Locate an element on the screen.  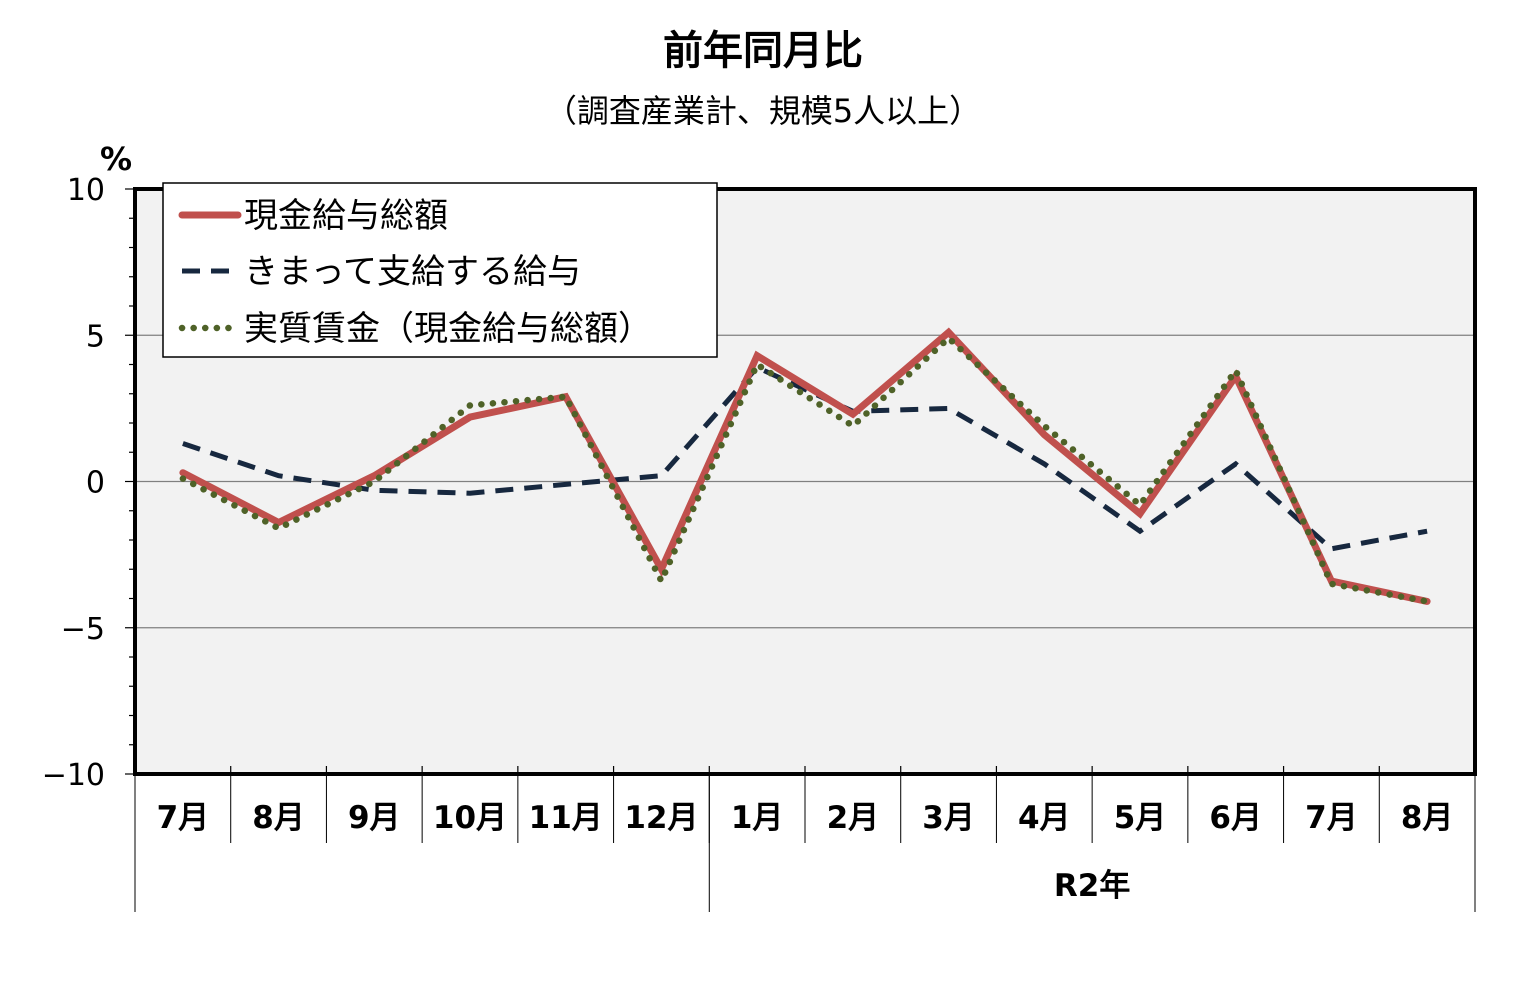
y-axis: 10 5 0 −5 −10 is located at coordinates (88, 483).